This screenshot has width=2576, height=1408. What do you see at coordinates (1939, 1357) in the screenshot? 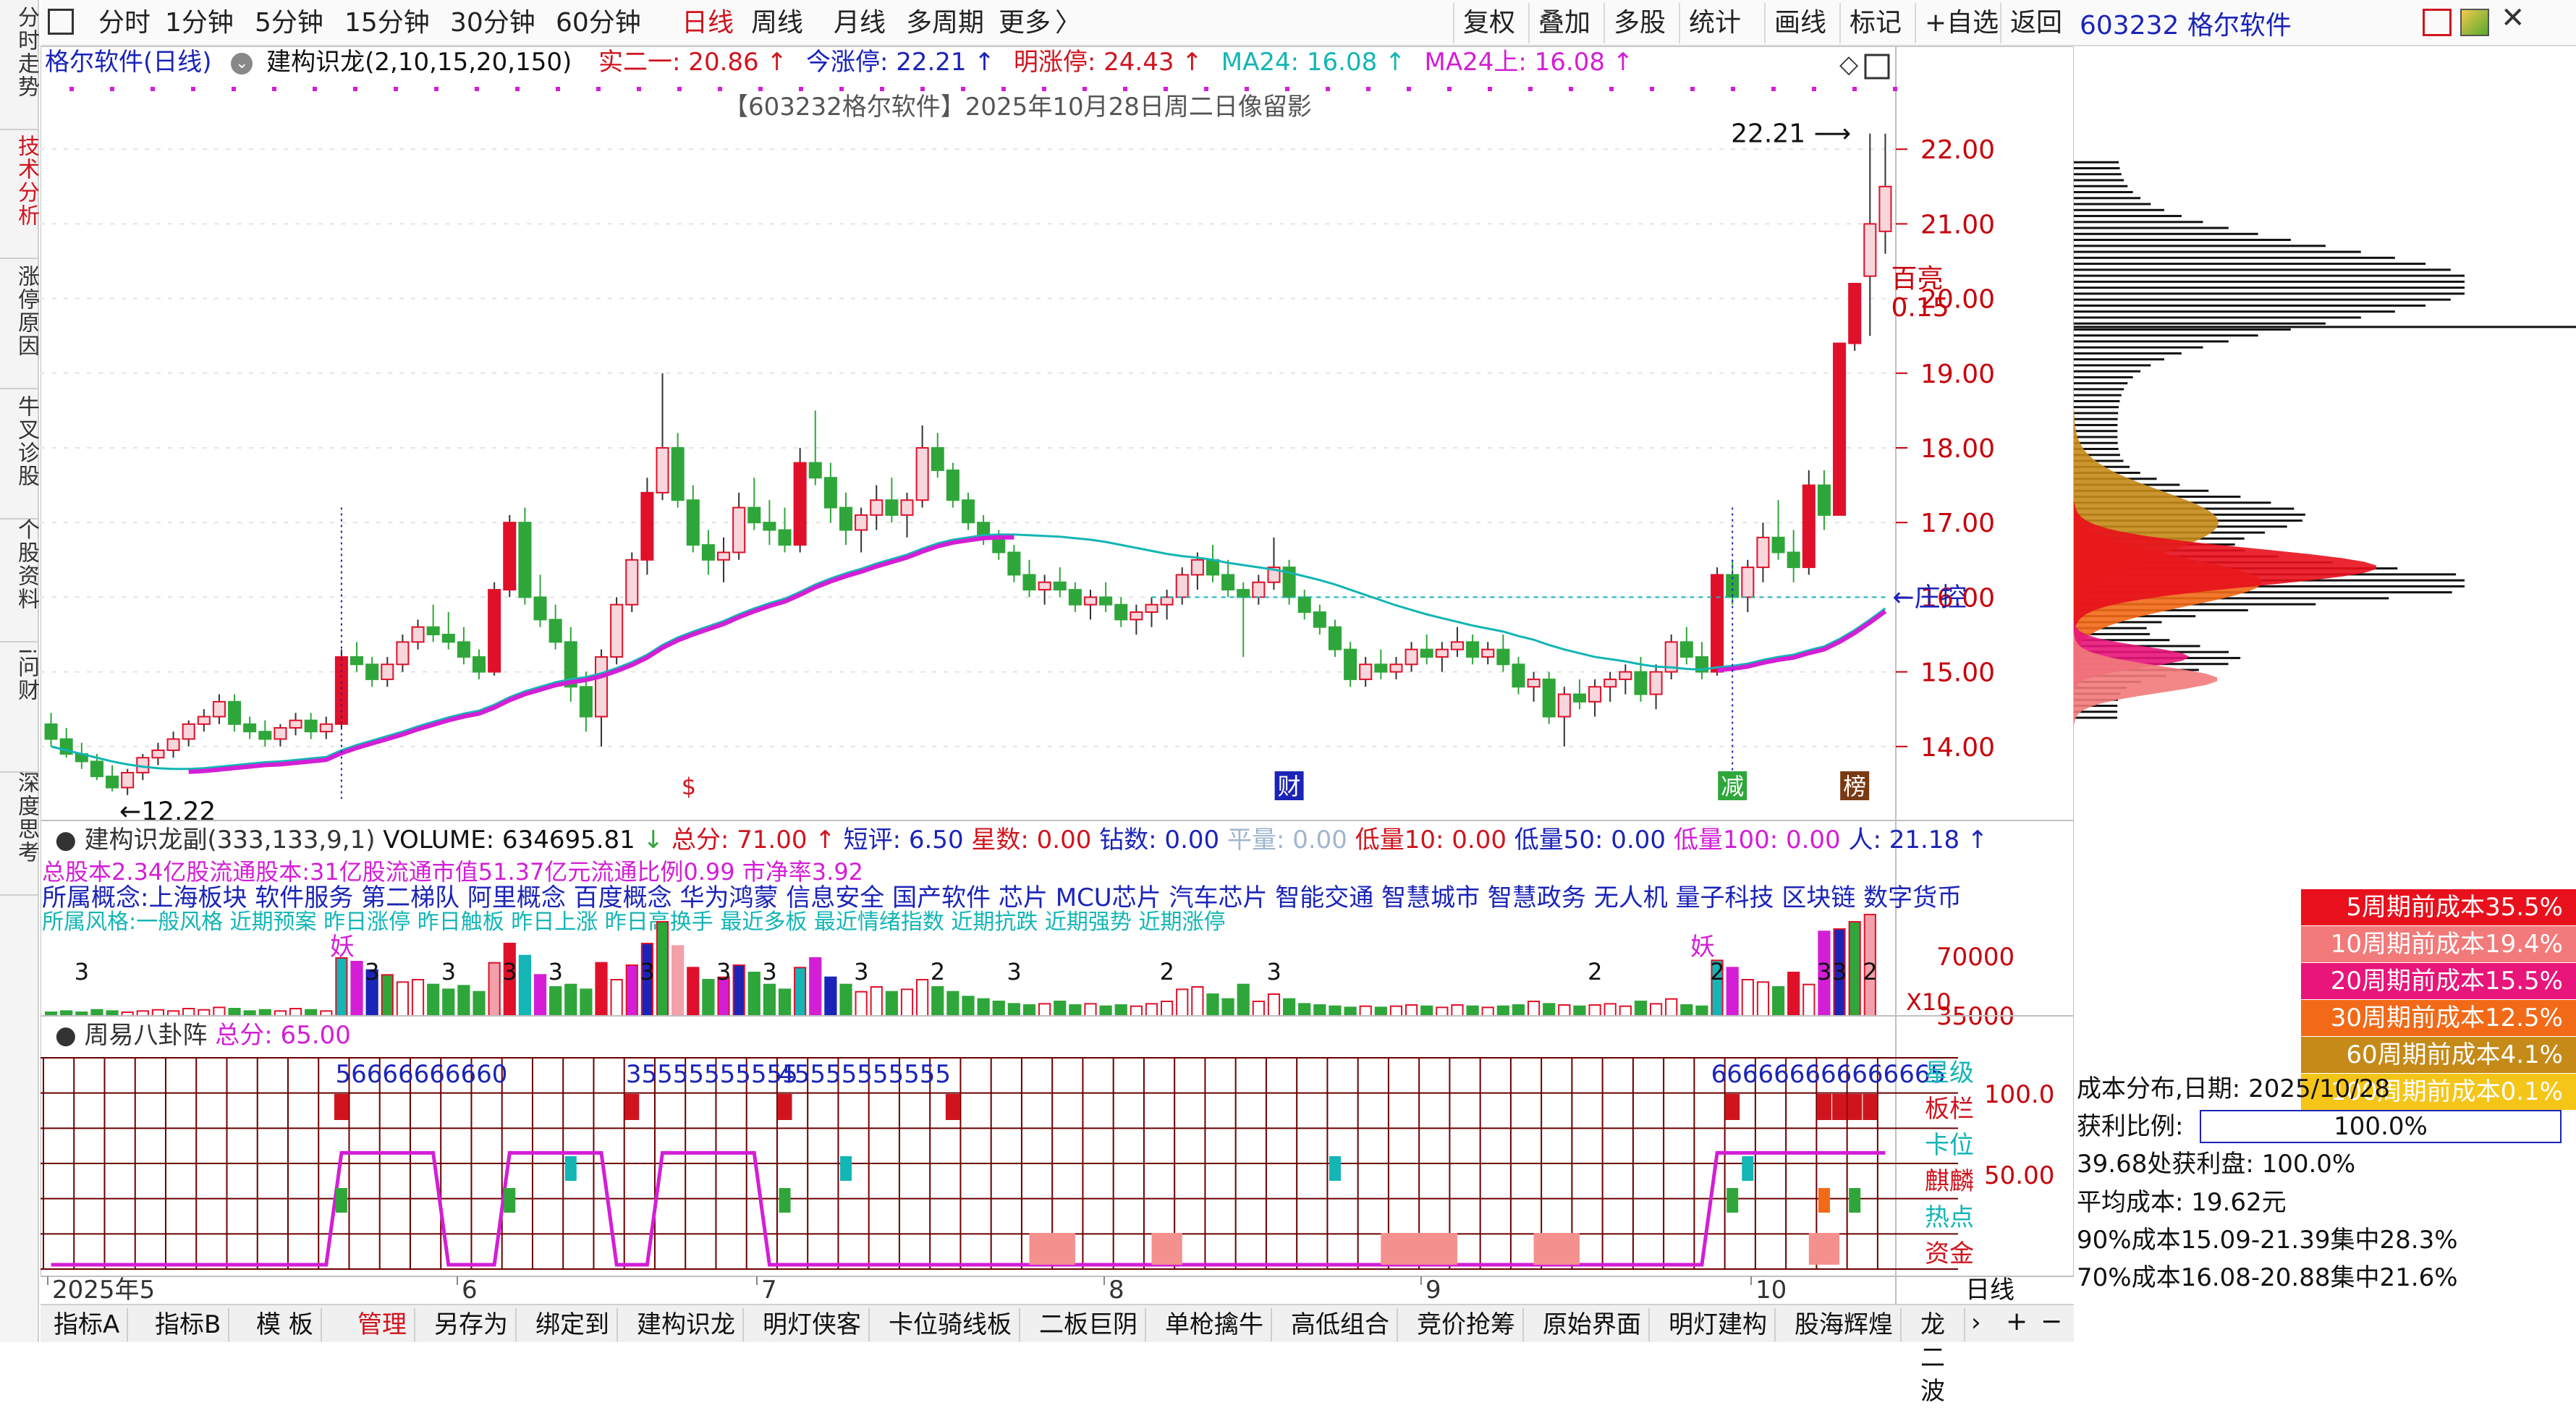
I see `bottom-tab-16: 龙二波` at bounding box center [1939, 1357].